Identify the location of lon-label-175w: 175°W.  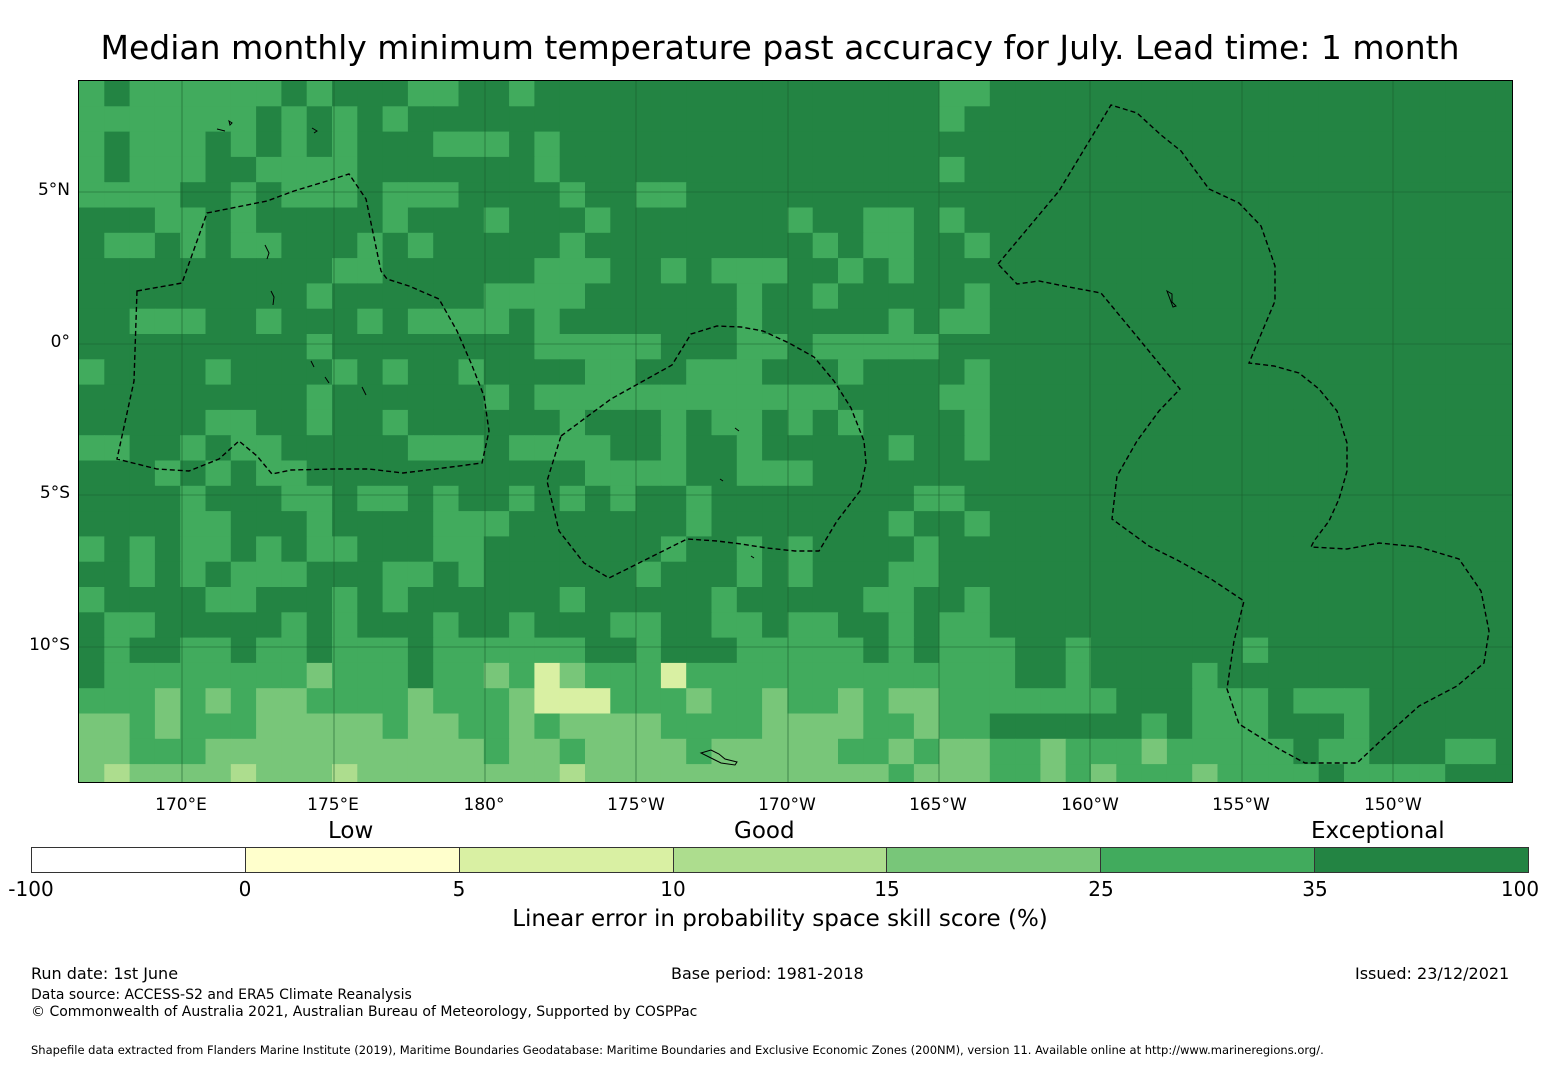
(636, 805).